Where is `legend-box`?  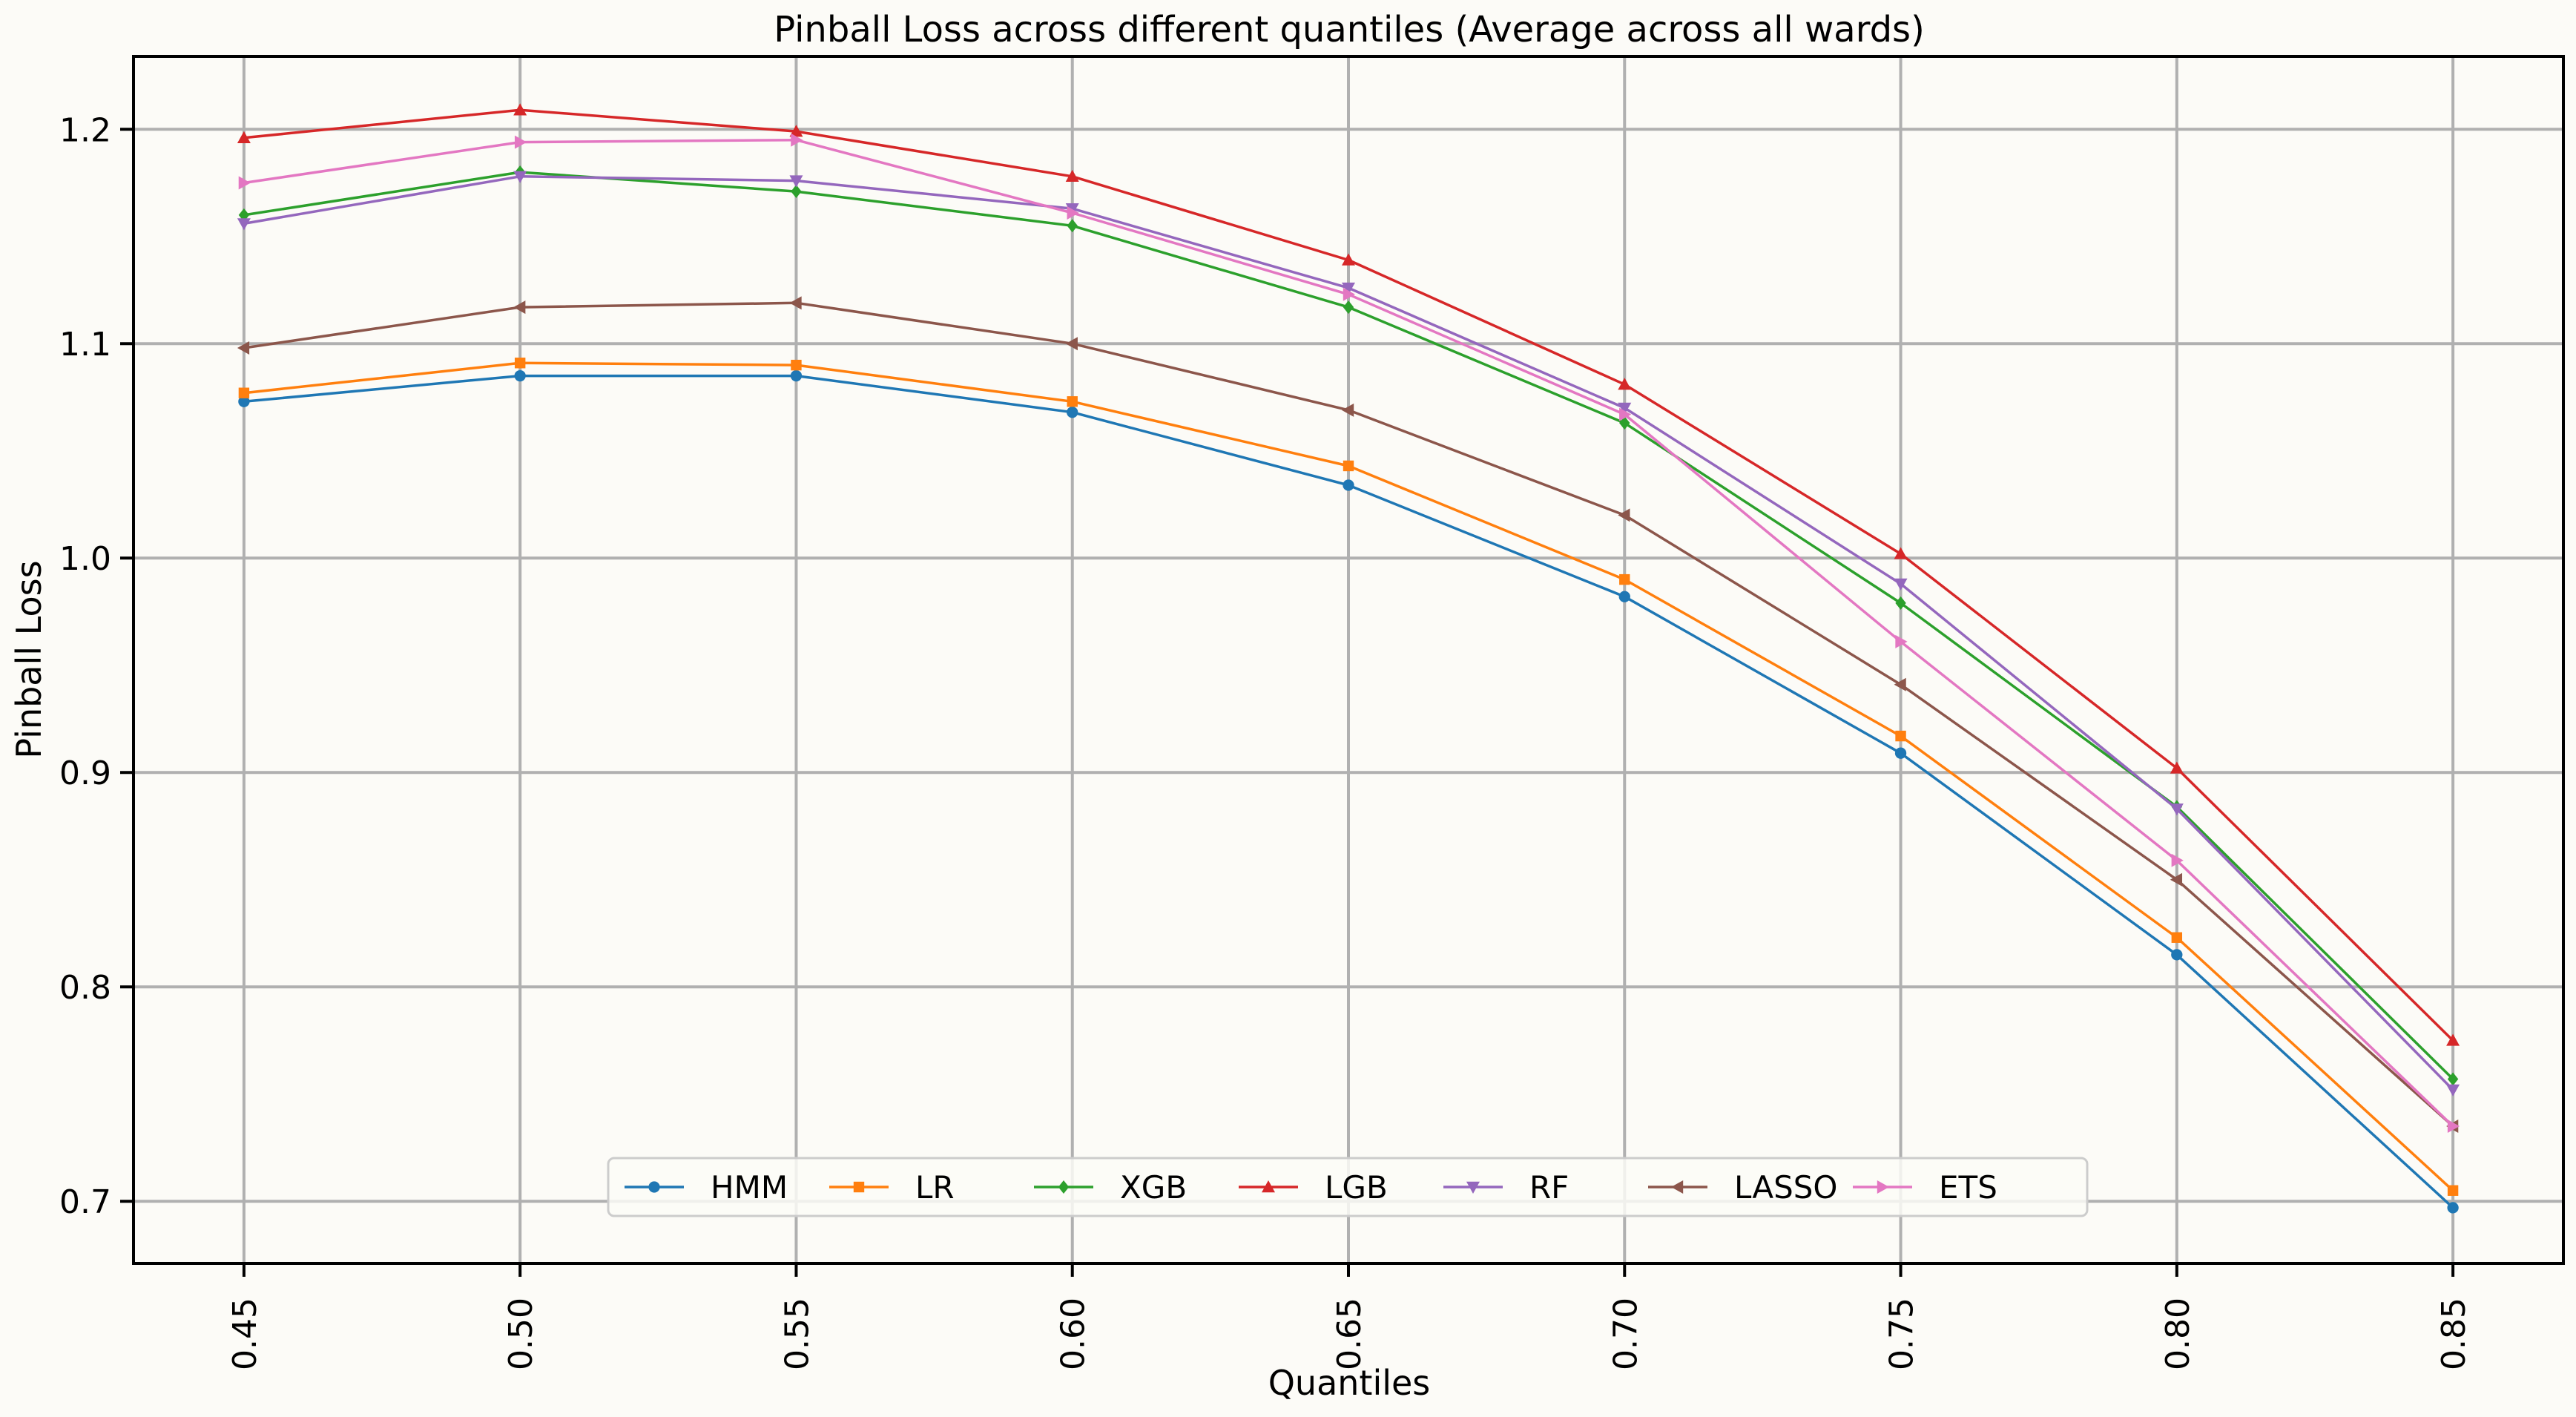 legend-box is located at coordinates (1348, 1187).